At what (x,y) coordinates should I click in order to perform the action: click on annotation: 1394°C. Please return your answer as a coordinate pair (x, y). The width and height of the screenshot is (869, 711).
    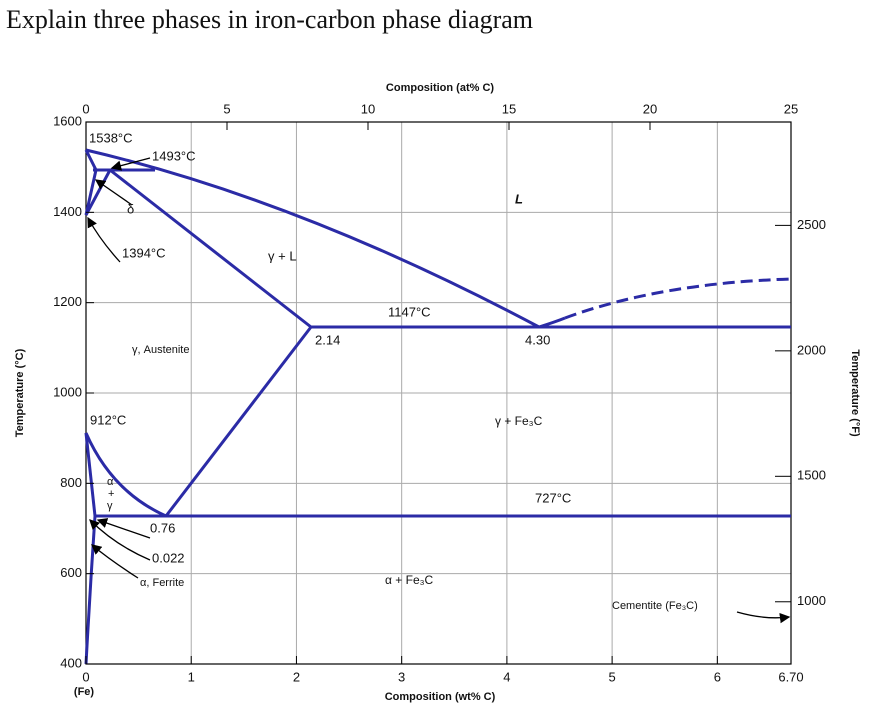
    Looking at the image, I should click on (144, 252).